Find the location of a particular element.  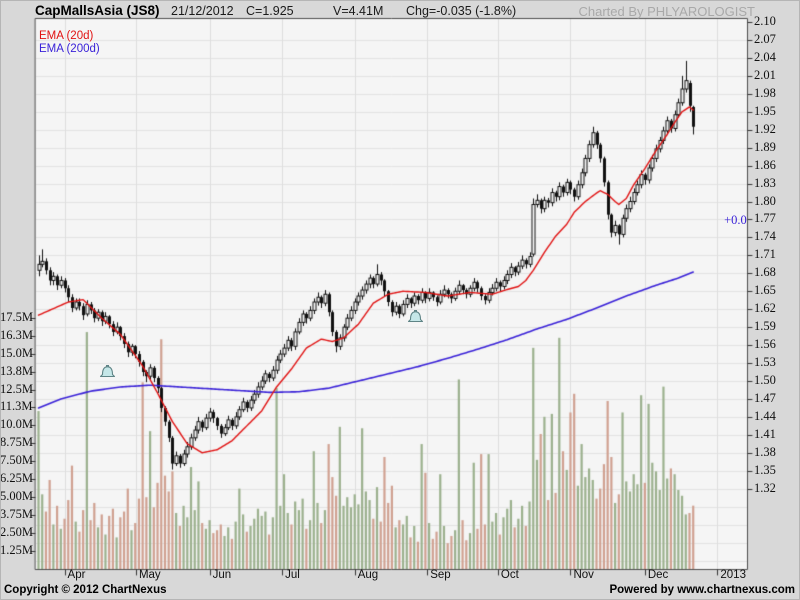

price-tick-label: 1.83 is located at coordinates (765, 182).